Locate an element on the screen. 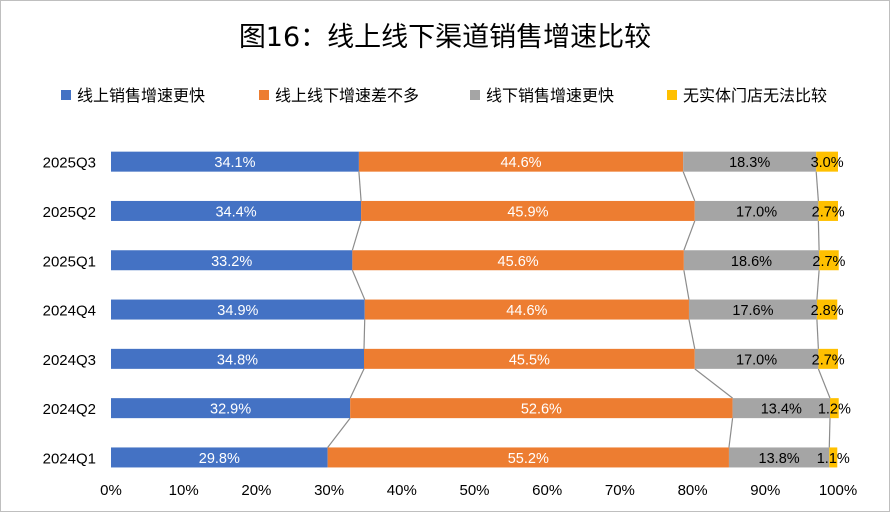 This screenshot has height=512, width=890. data-label: 13.4% is located at coordinates (781, 410).